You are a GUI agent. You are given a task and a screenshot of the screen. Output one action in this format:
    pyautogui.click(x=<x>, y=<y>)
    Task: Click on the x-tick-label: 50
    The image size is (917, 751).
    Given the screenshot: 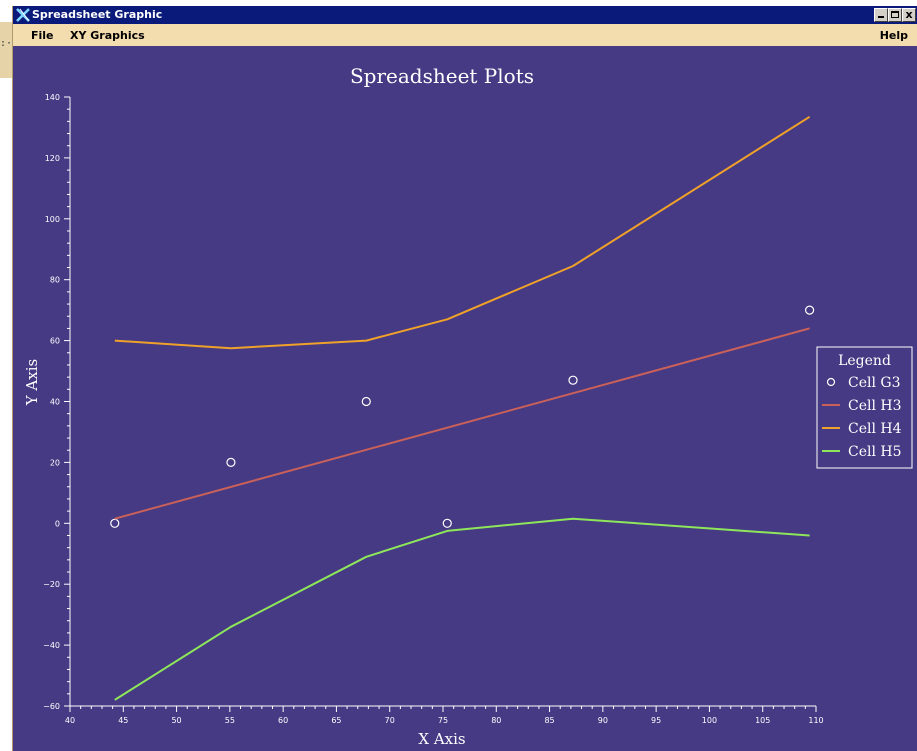 What is the action you would take?
    pyautogui.click(x=176, y=720)
    